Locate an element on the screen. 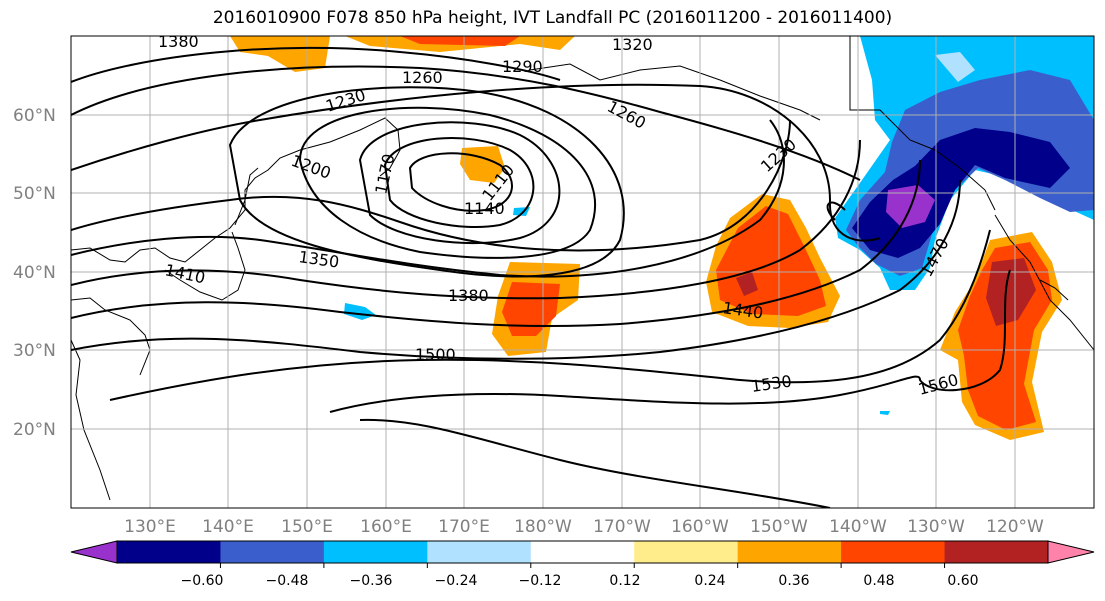  contour-label: 1260 is located at coordinates (422, 77).